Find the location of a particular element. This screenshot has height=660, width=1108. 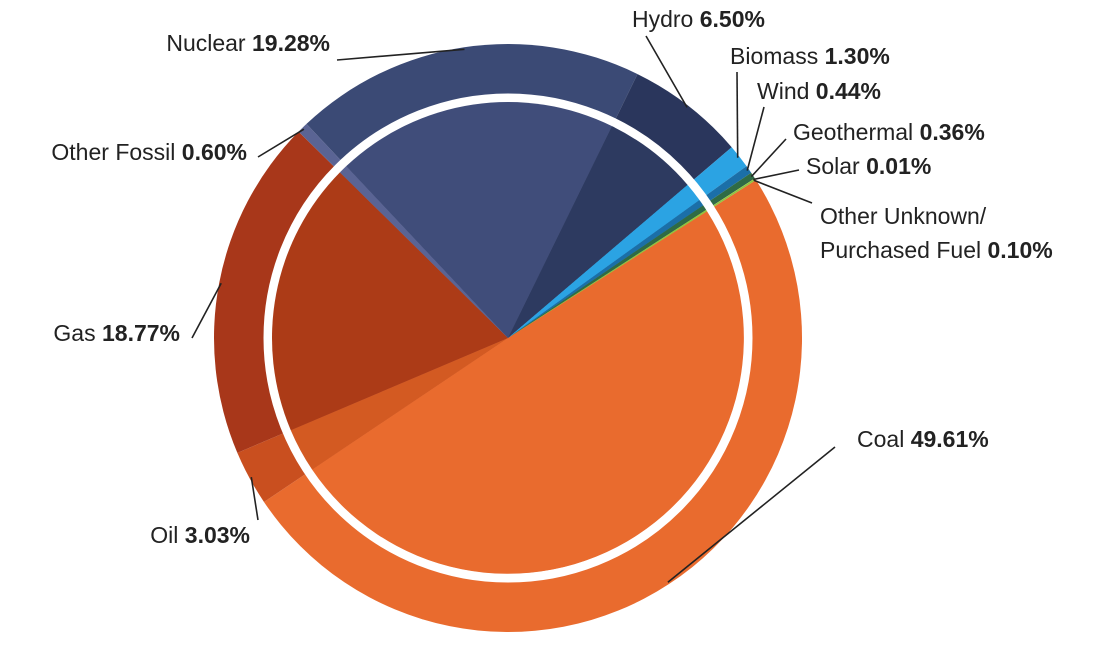

slice-label-other-unknown-purchased-fuel: Other Unknown/Purchased Fuel 0.10% is located at coordinates (936, 233).